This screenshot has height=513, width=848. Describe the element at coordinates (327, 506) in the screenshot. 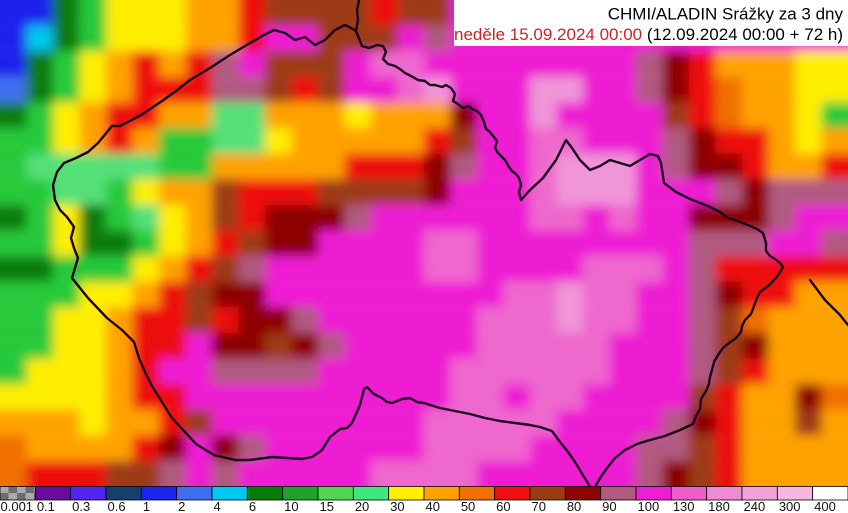

I see `svg-text: 15` at that location.